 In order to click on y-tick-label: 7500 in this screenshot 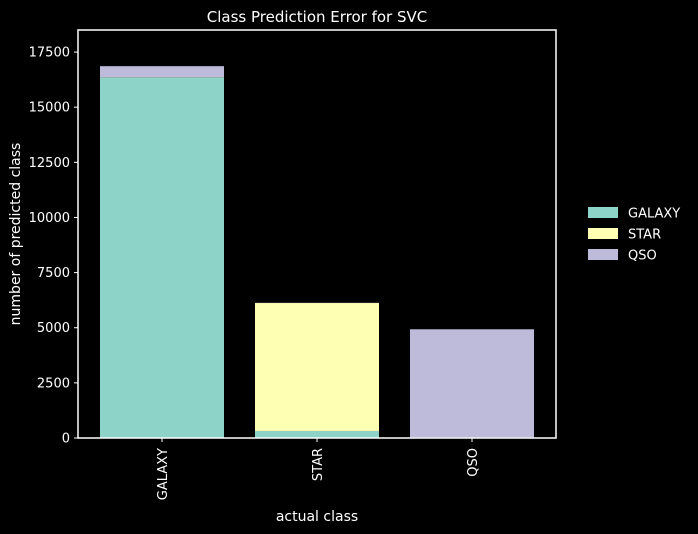, I will do `click(53, 273)`.